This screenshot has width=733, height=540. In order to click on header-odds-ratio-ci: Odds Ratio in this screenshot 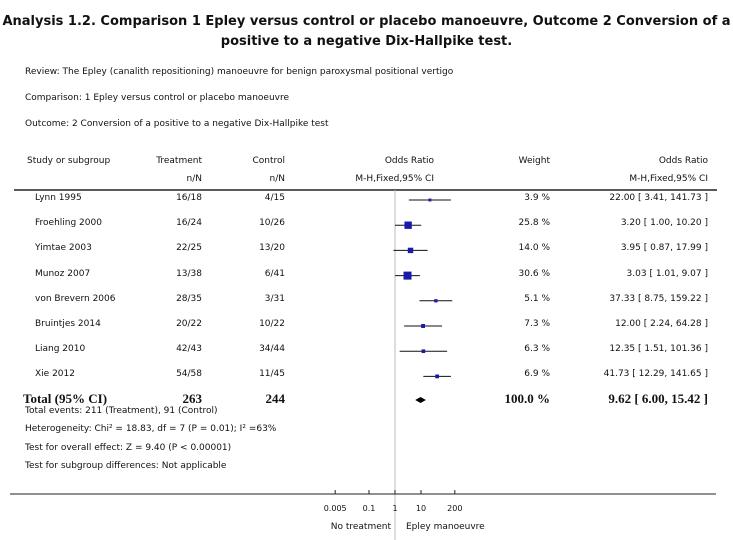, I will do `click(683, 161)`.